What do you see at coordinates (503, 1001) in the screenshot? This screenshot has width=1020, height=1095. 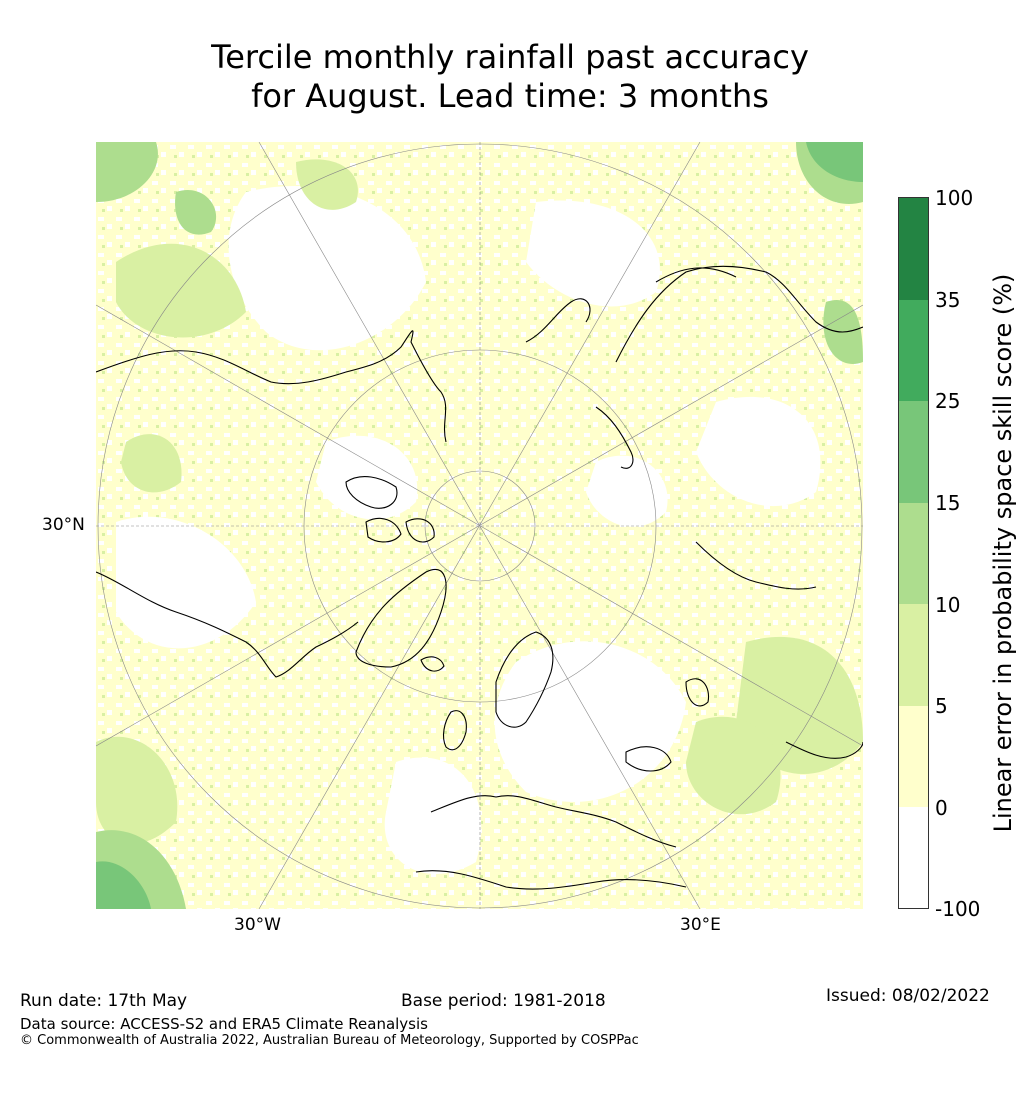 I see `base-period: Base period: 1981-2018` at bounding box center [503, 1001].